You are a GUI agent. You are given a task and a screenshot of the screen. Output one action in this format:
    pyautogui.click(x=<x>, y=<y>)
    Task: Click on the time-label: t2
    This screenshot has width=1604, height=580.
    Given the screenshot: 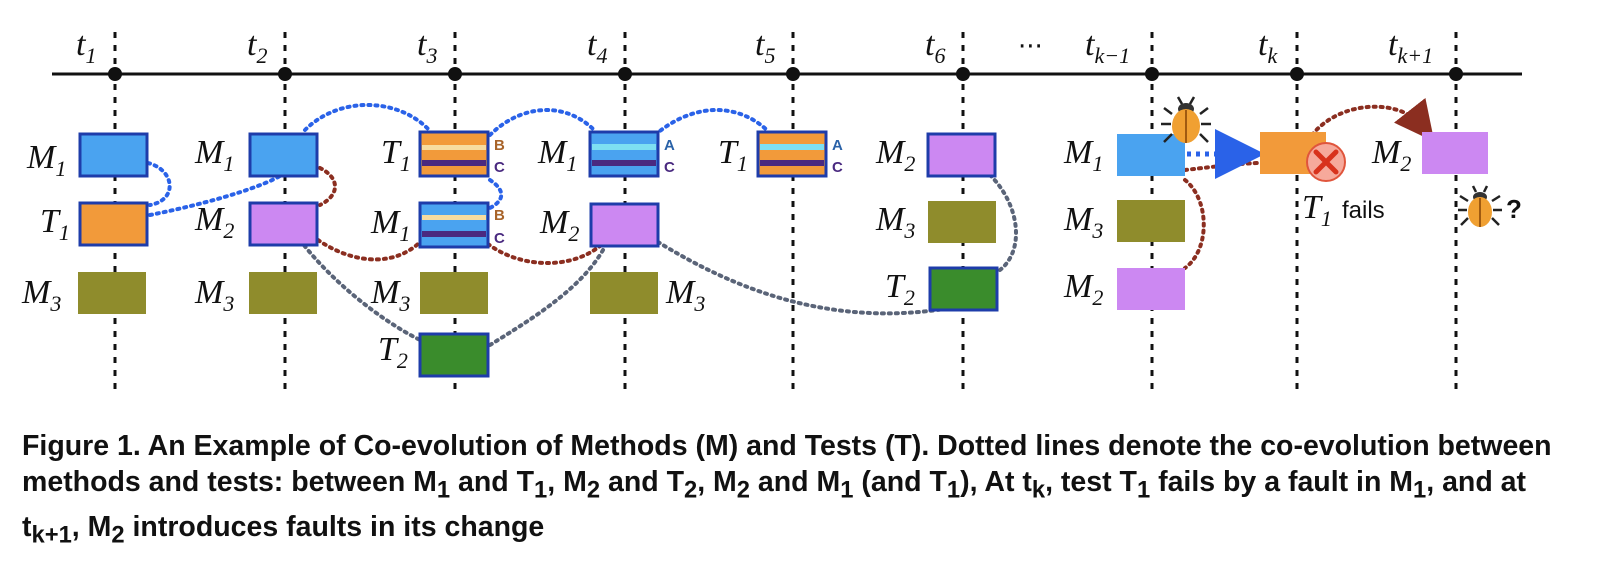 What is the action you would take?
    pyautogui.click(x=257, y=47)
    